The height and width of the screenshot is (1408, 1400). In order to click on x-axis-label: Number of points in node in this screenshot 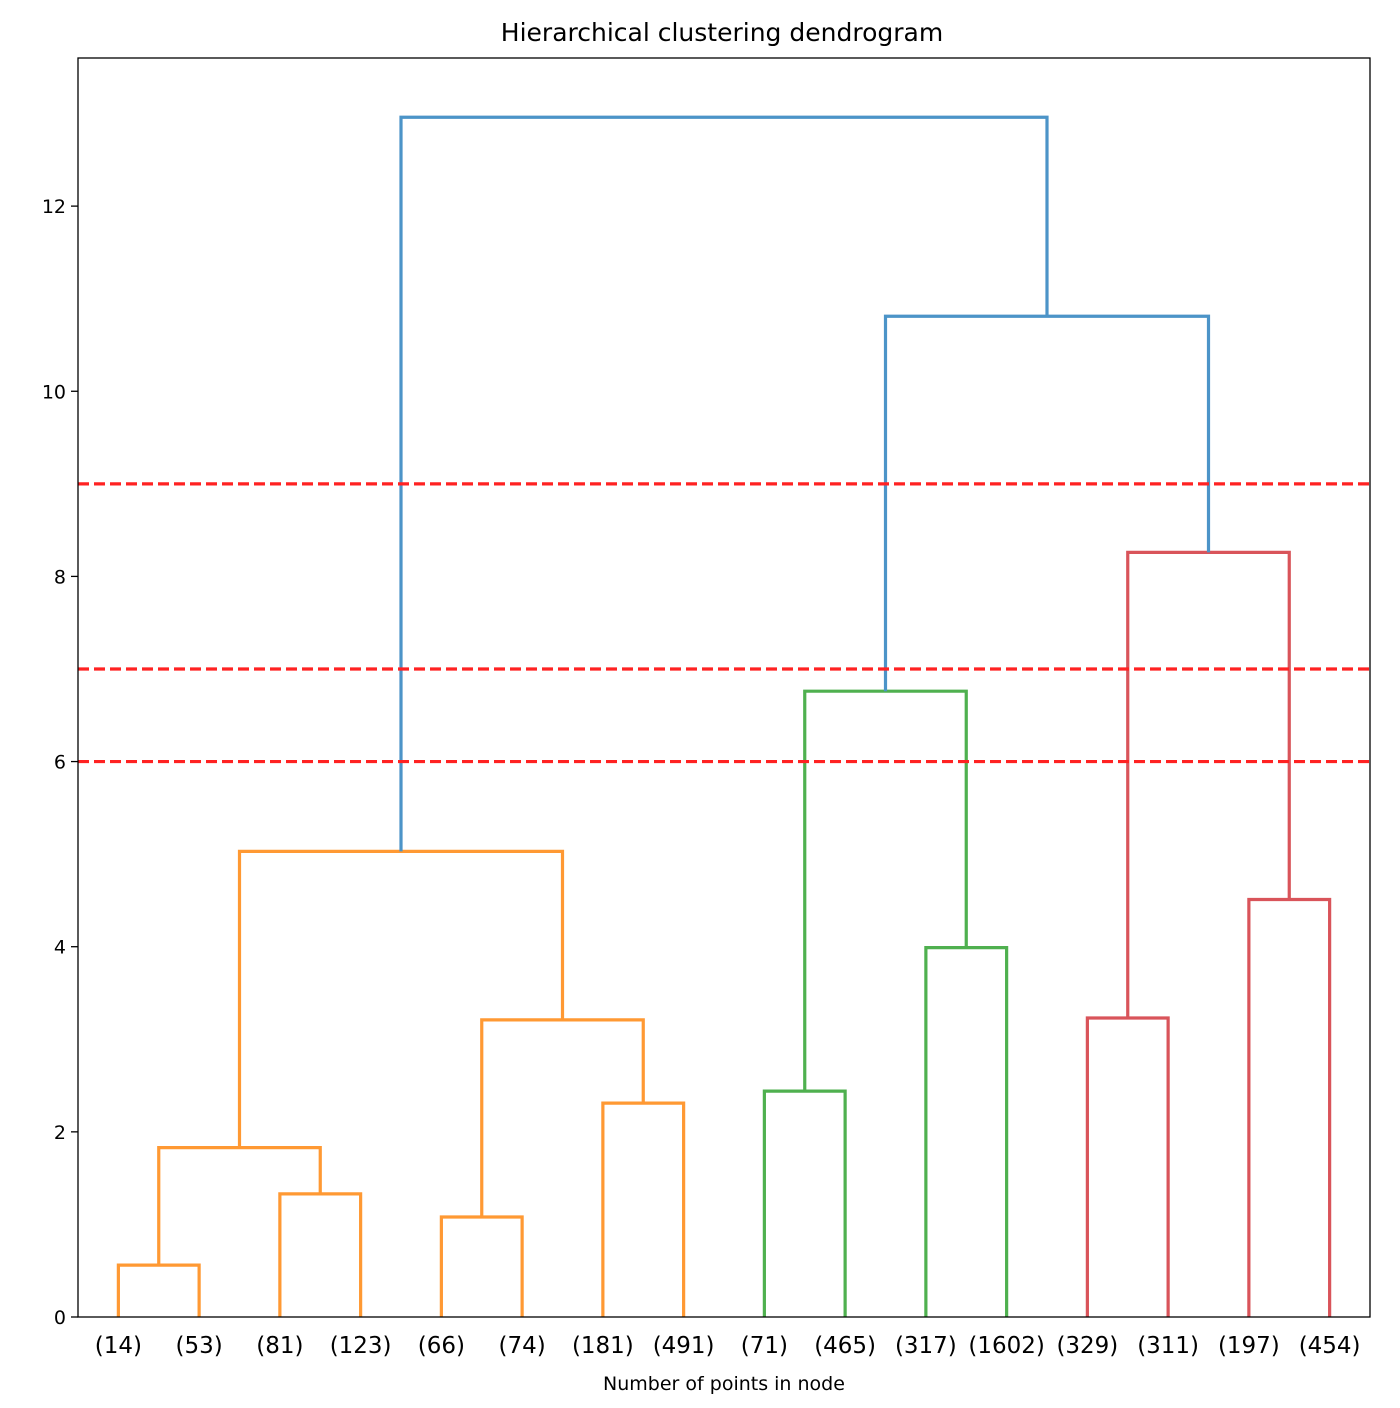, I will do `click(724, 1384)`.